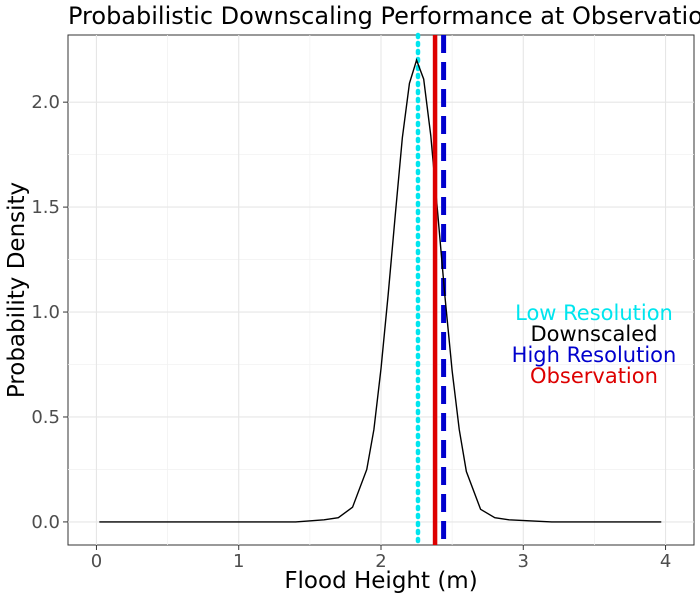  What do you see at coordinates (238, 561) in the screenshot?
I see `x-tick-label: 1` at bounding box center [238, 561].